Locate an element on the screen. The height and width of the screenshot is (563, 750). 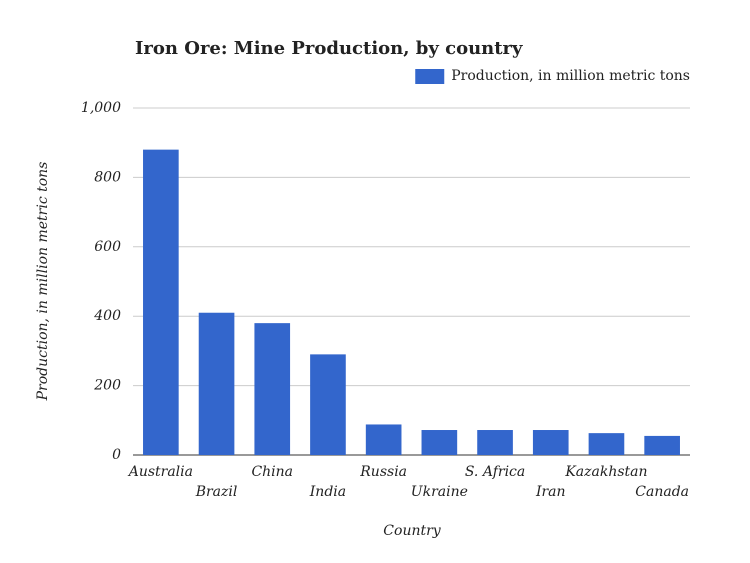
y-tick-label: 200 is located at coordinates (107, 386).